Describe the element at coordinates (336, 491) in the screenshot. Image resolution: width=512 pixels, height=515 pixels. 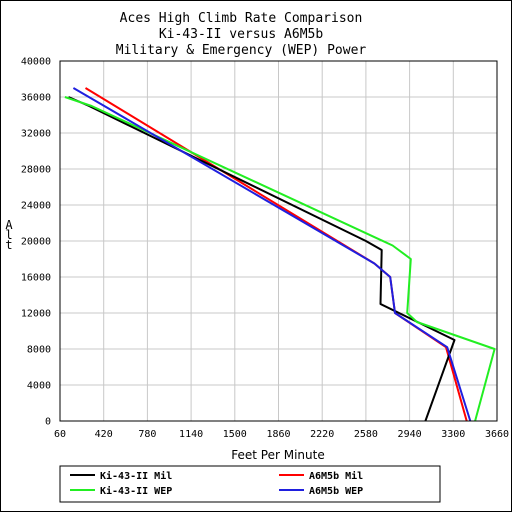
I see `legend-label: A6M5b WEP` at that location.